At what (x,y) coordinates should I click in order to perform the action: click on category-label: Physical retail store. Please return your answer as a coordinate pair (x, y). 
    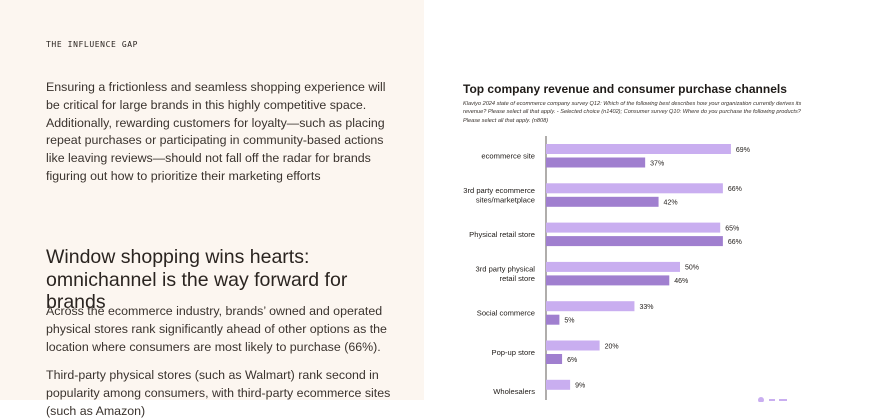
    Looking at the image, I should click on (502, 234).